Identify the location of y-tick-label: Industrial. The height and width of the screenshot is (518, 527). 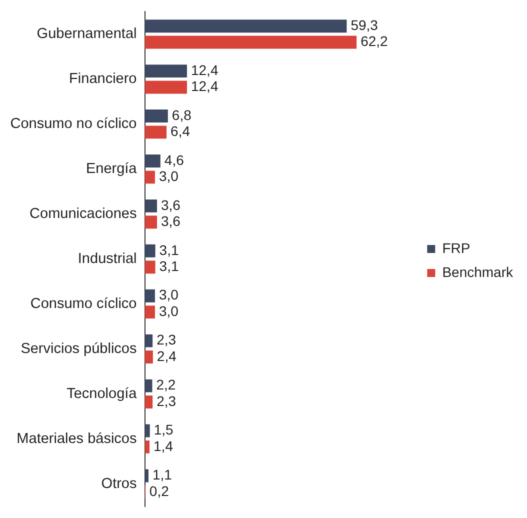
(107, 259).